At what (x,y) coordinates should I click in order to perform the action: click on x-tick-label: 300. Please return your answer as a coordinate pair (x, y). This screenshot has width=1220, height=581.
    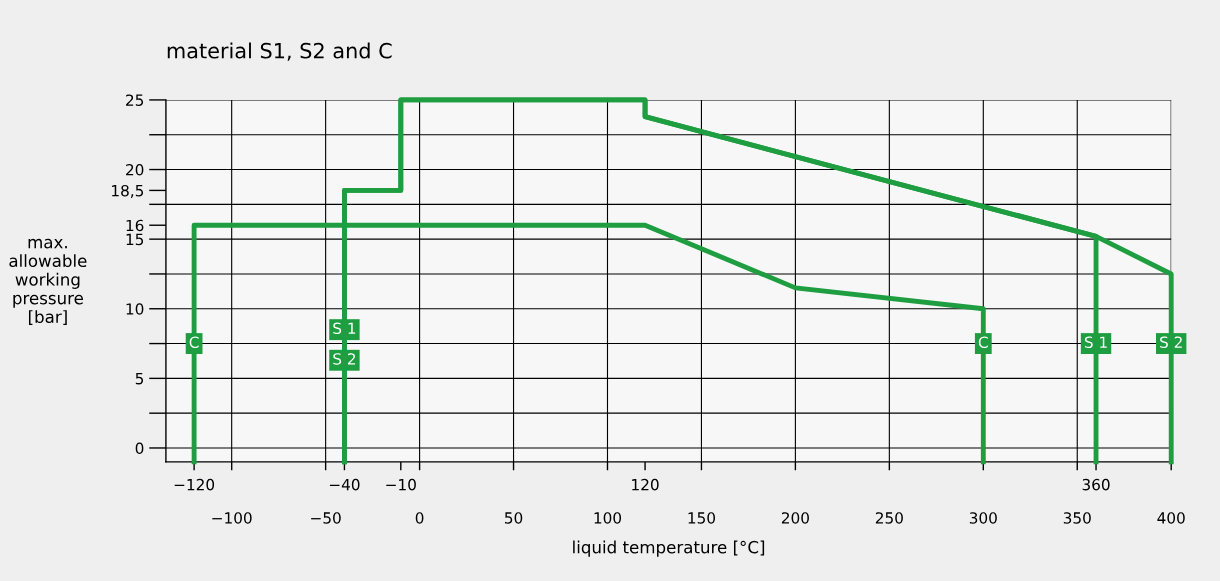
    Looking at the image, I should click on (983, 518).